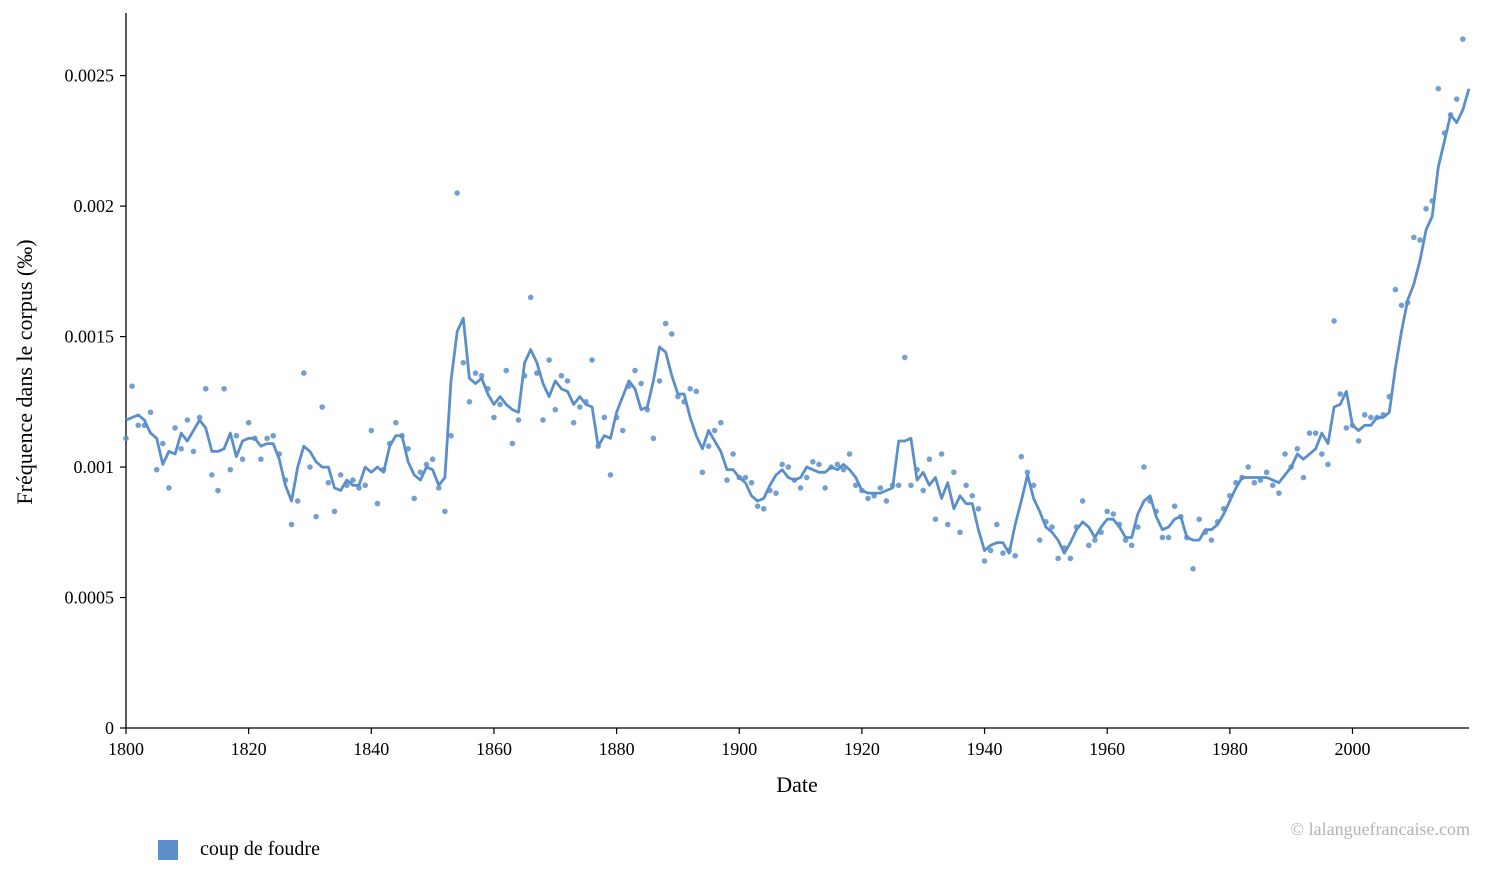 This screenshot has width=1485, height=887. What do you see at coordinates (24, 371) in the screenshot?
I see `y-axis-title: Fréquence dans le corpus (‰)` at bounding box center [24, 371].